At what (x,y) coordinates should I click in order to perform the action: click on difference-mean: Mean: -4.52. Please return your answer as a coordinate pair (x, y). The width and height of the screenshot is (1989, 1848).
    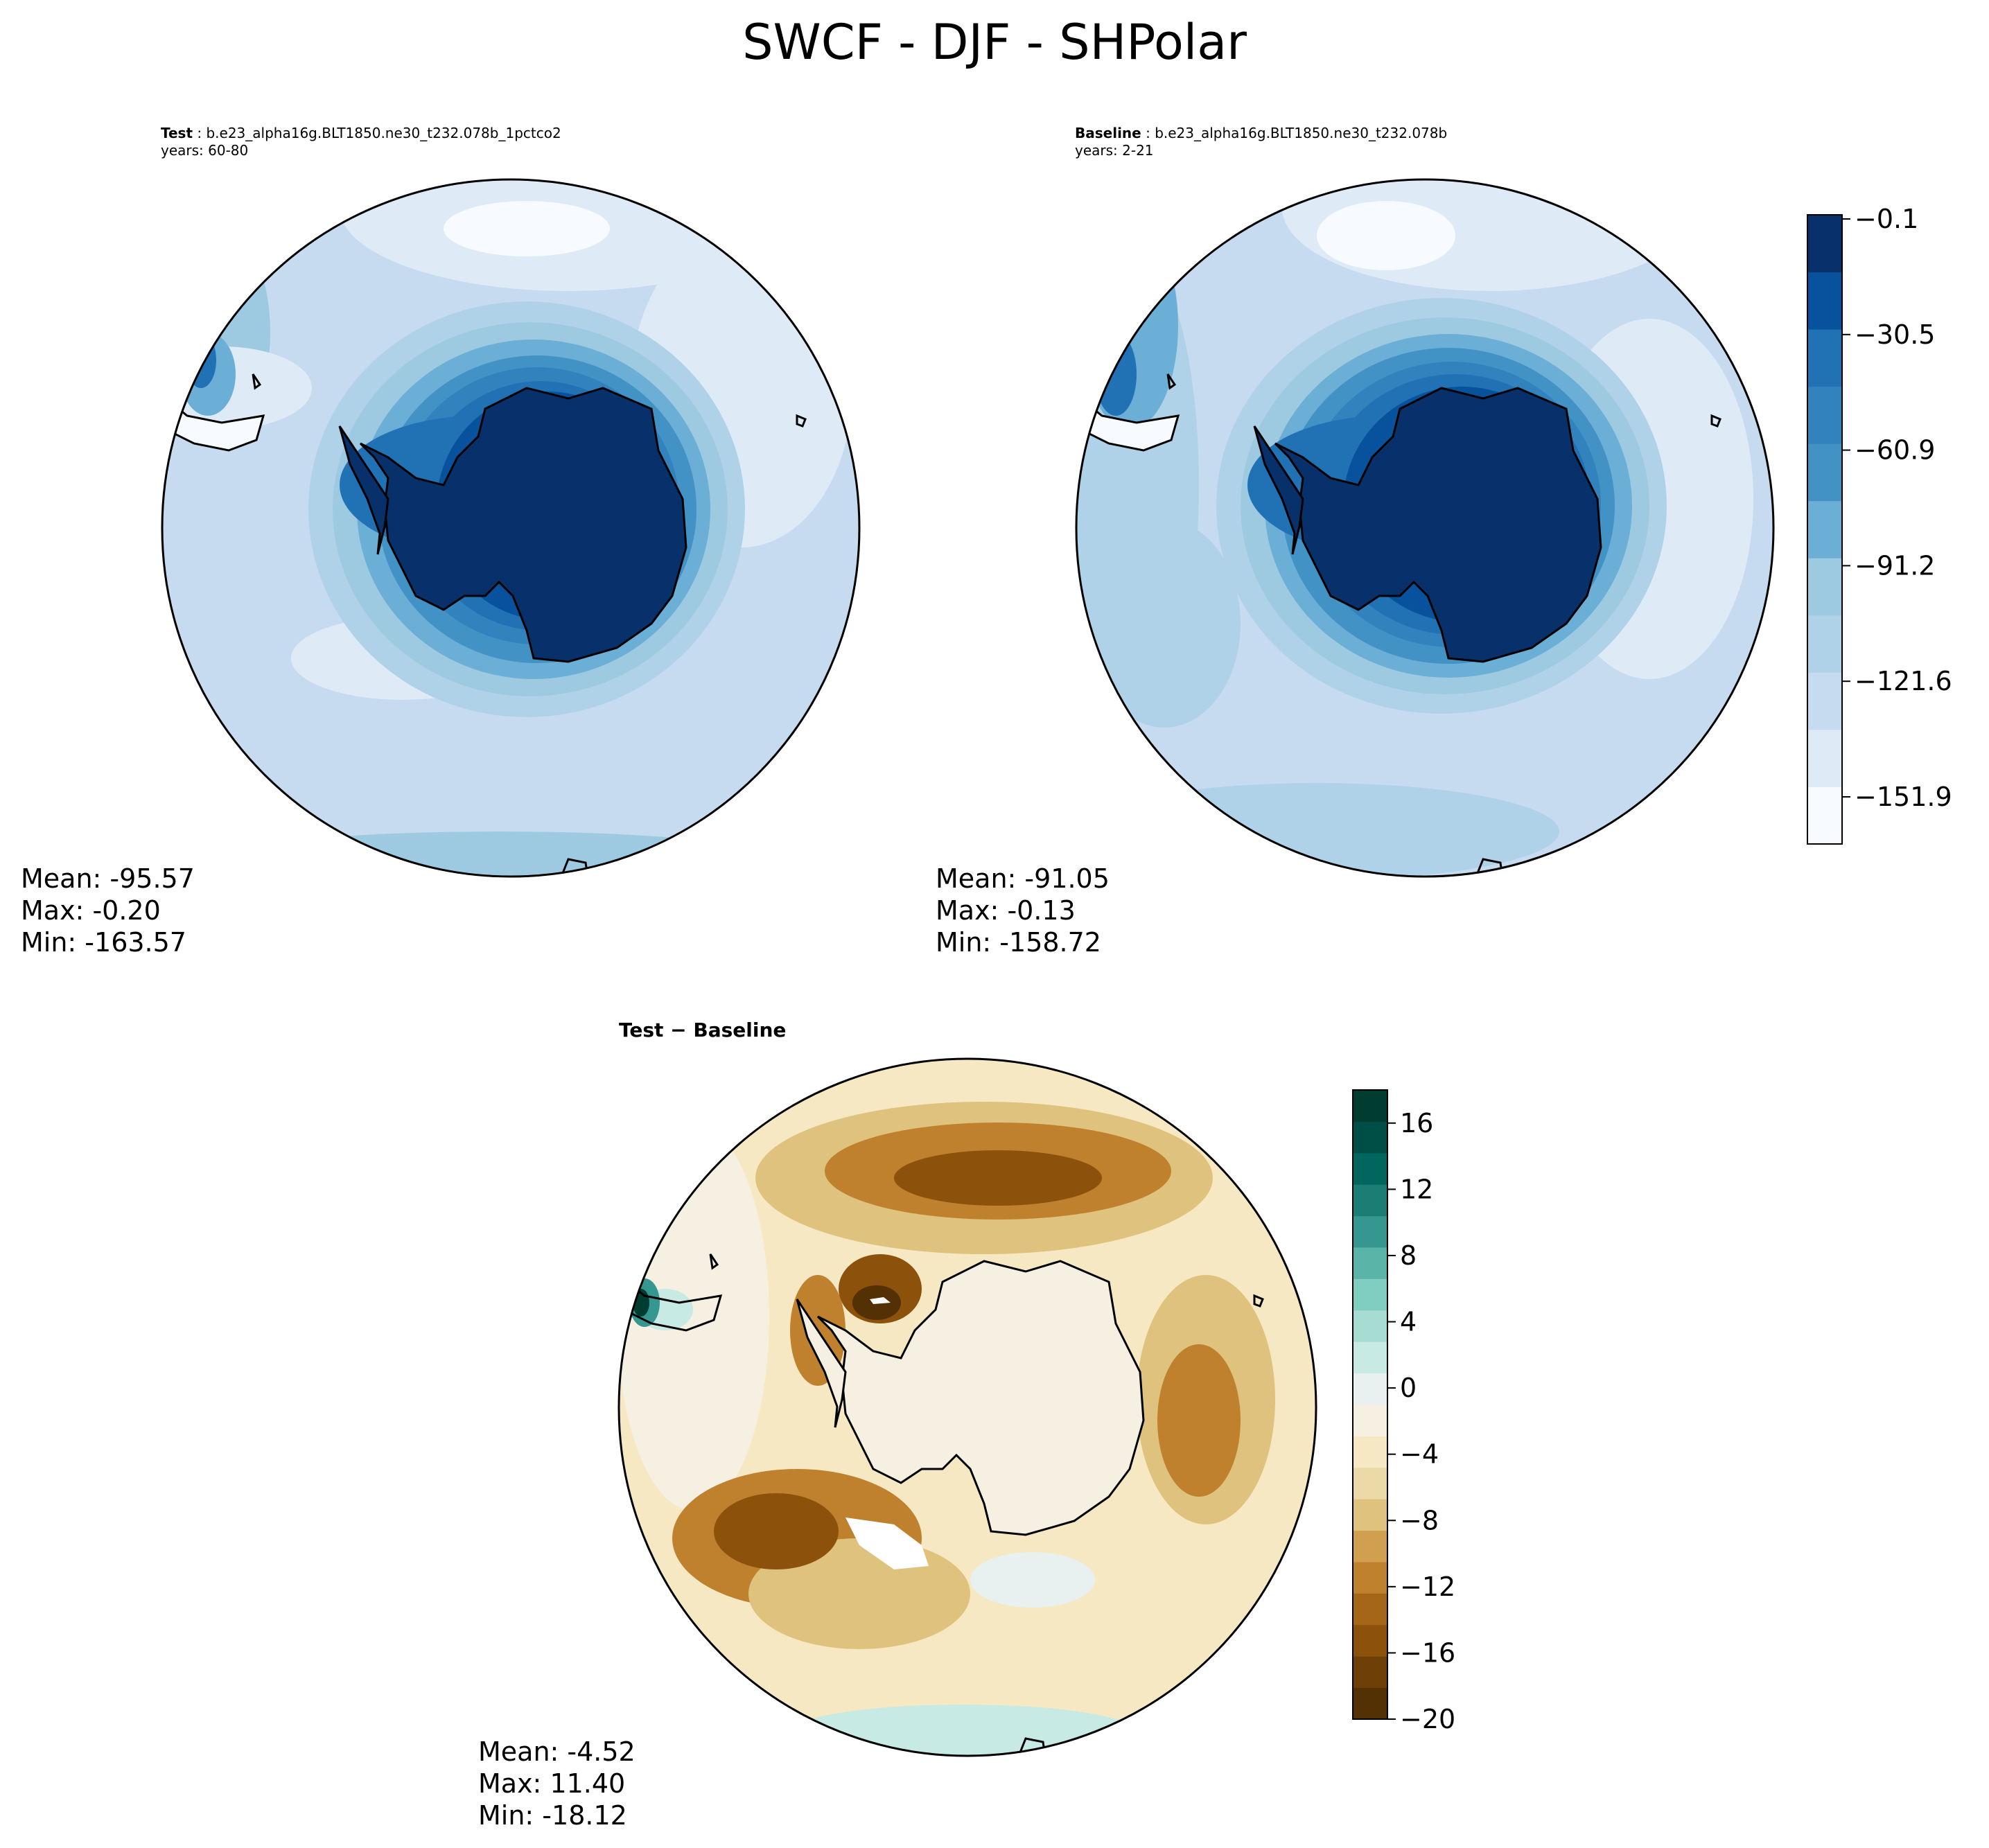
    Looking at the image, I should click on (557, 1751).